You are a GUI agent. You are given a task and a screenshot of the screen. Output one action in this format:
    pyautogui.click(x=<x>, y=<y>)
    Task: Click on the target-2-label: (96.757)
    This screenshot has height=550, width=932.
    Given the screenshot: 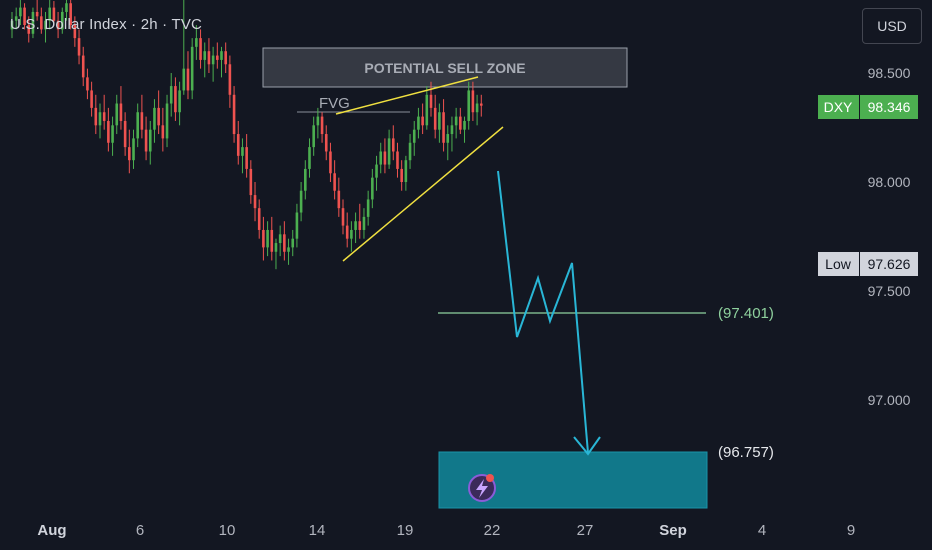 What is the action you would take?
    pyautogui.click(x=746, y=452)
    